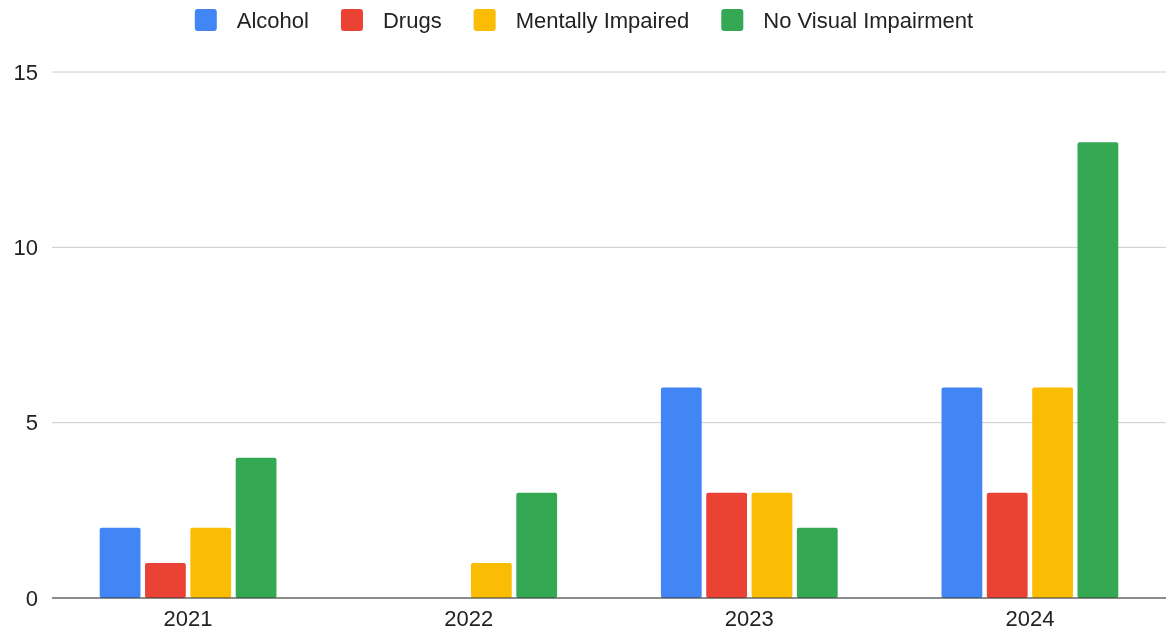  What do you see at coordinates (749, 618) in the screenshot?
I see `x-tick-label: 2023` at bounding box center [749, 618].